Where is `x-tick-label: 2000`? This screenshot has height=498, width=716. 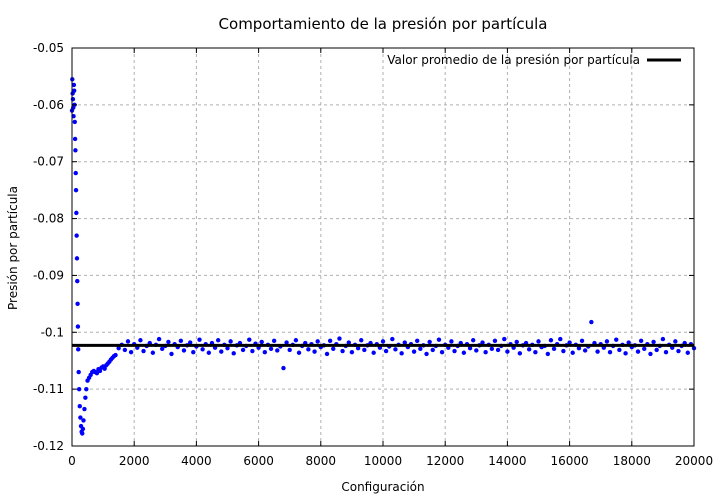
x-tick-label: 2000 is located at coordinates (134, 461).